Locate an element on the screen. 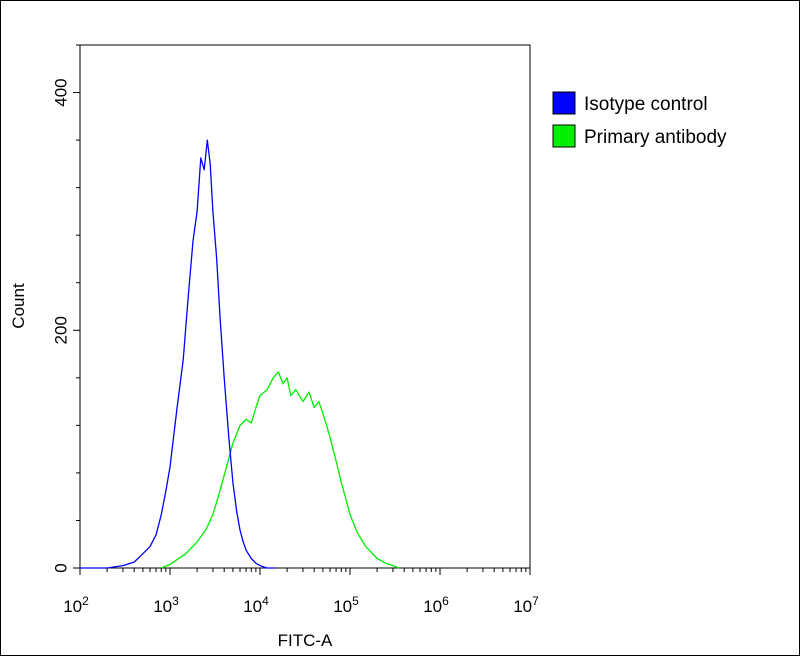  legend-label-isotype-control: Isotype control is located at coordinates (646, 104).